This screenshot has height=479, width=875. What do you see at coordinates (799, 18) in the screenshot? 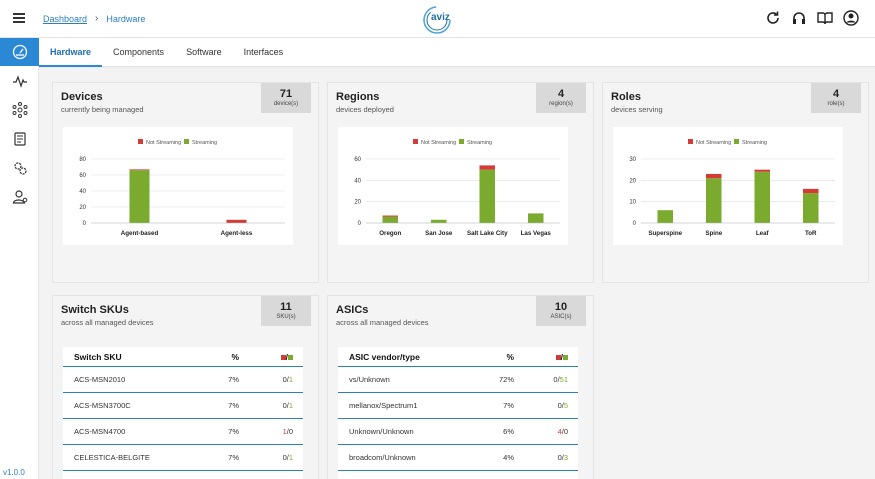
I see `headset-icon` at bounding box center [799, 18].